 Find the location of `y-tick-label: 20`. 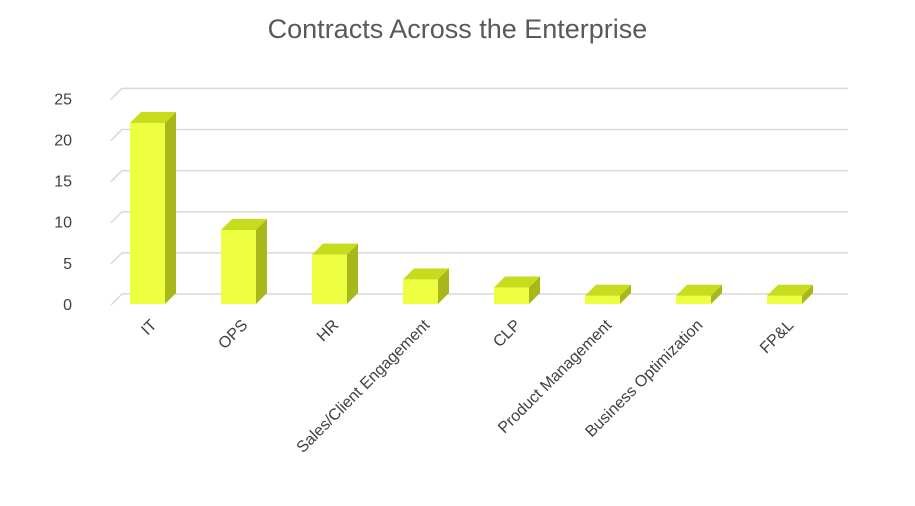

y-tick-label: 20 is located at coordinates (63, 140).